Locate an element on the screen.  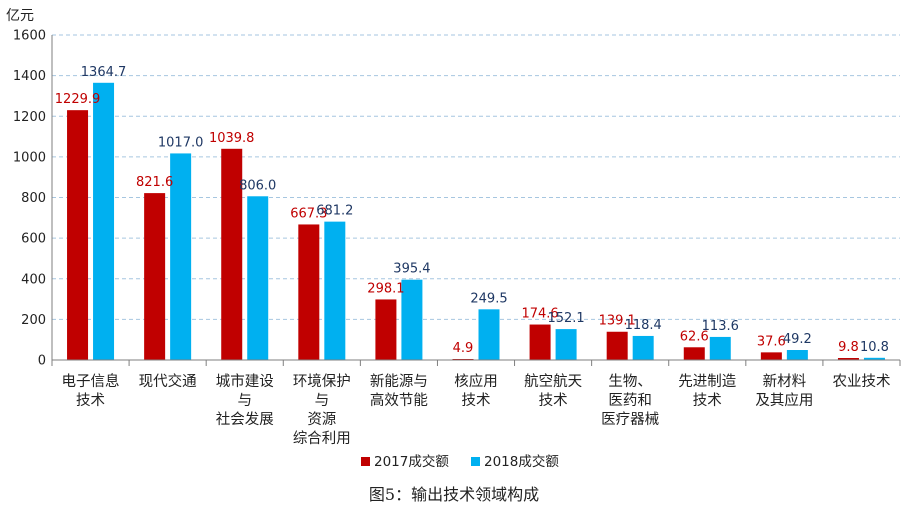
data-label-2018: 249.5 is located at coordinates (488, 298).